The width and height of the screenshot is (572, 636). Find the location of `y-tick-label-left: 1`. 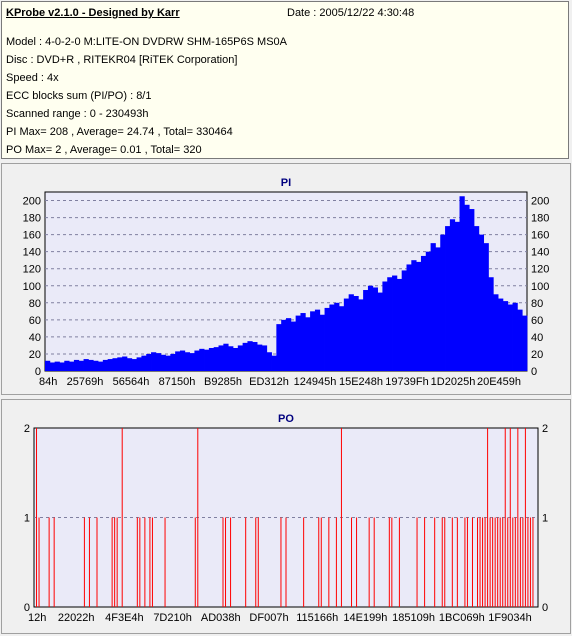

y-tick-label-left: 1 is located at coordinates (27, 519).